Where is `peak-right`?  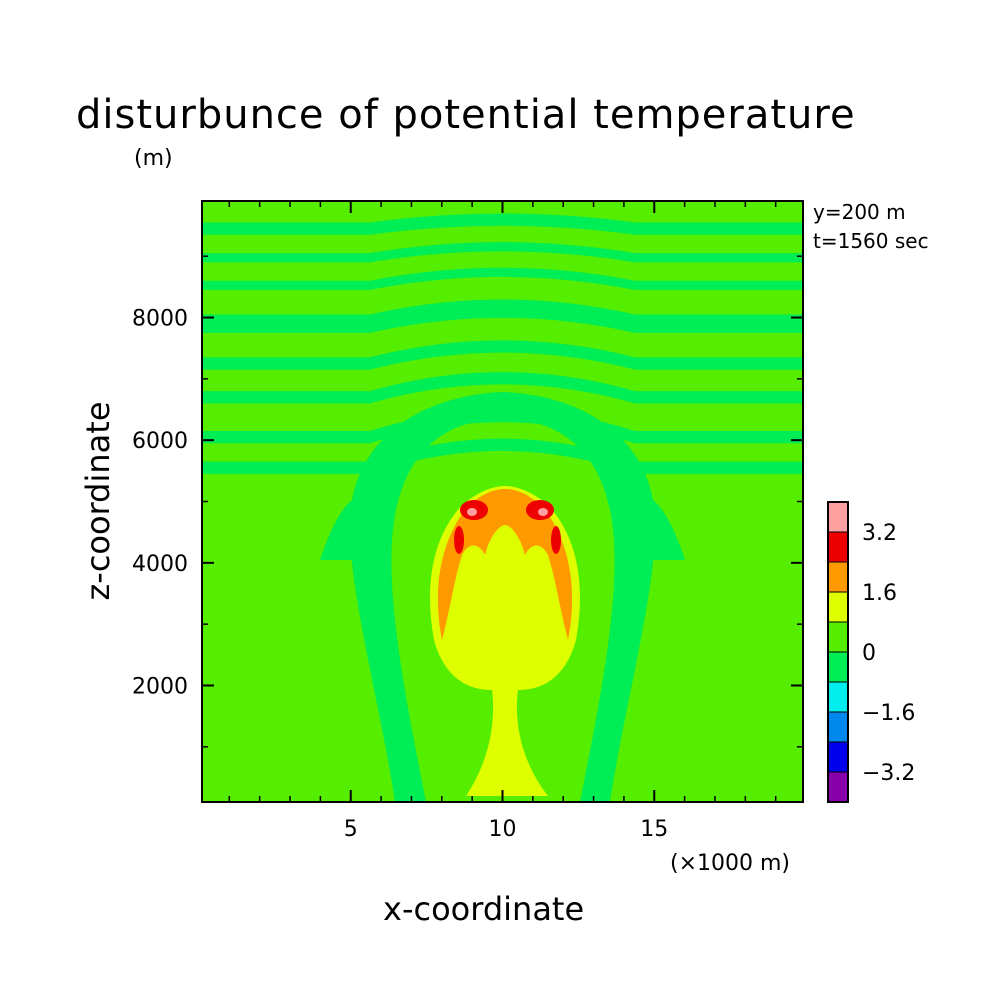
peak-right is located at coordinates (543, 512).